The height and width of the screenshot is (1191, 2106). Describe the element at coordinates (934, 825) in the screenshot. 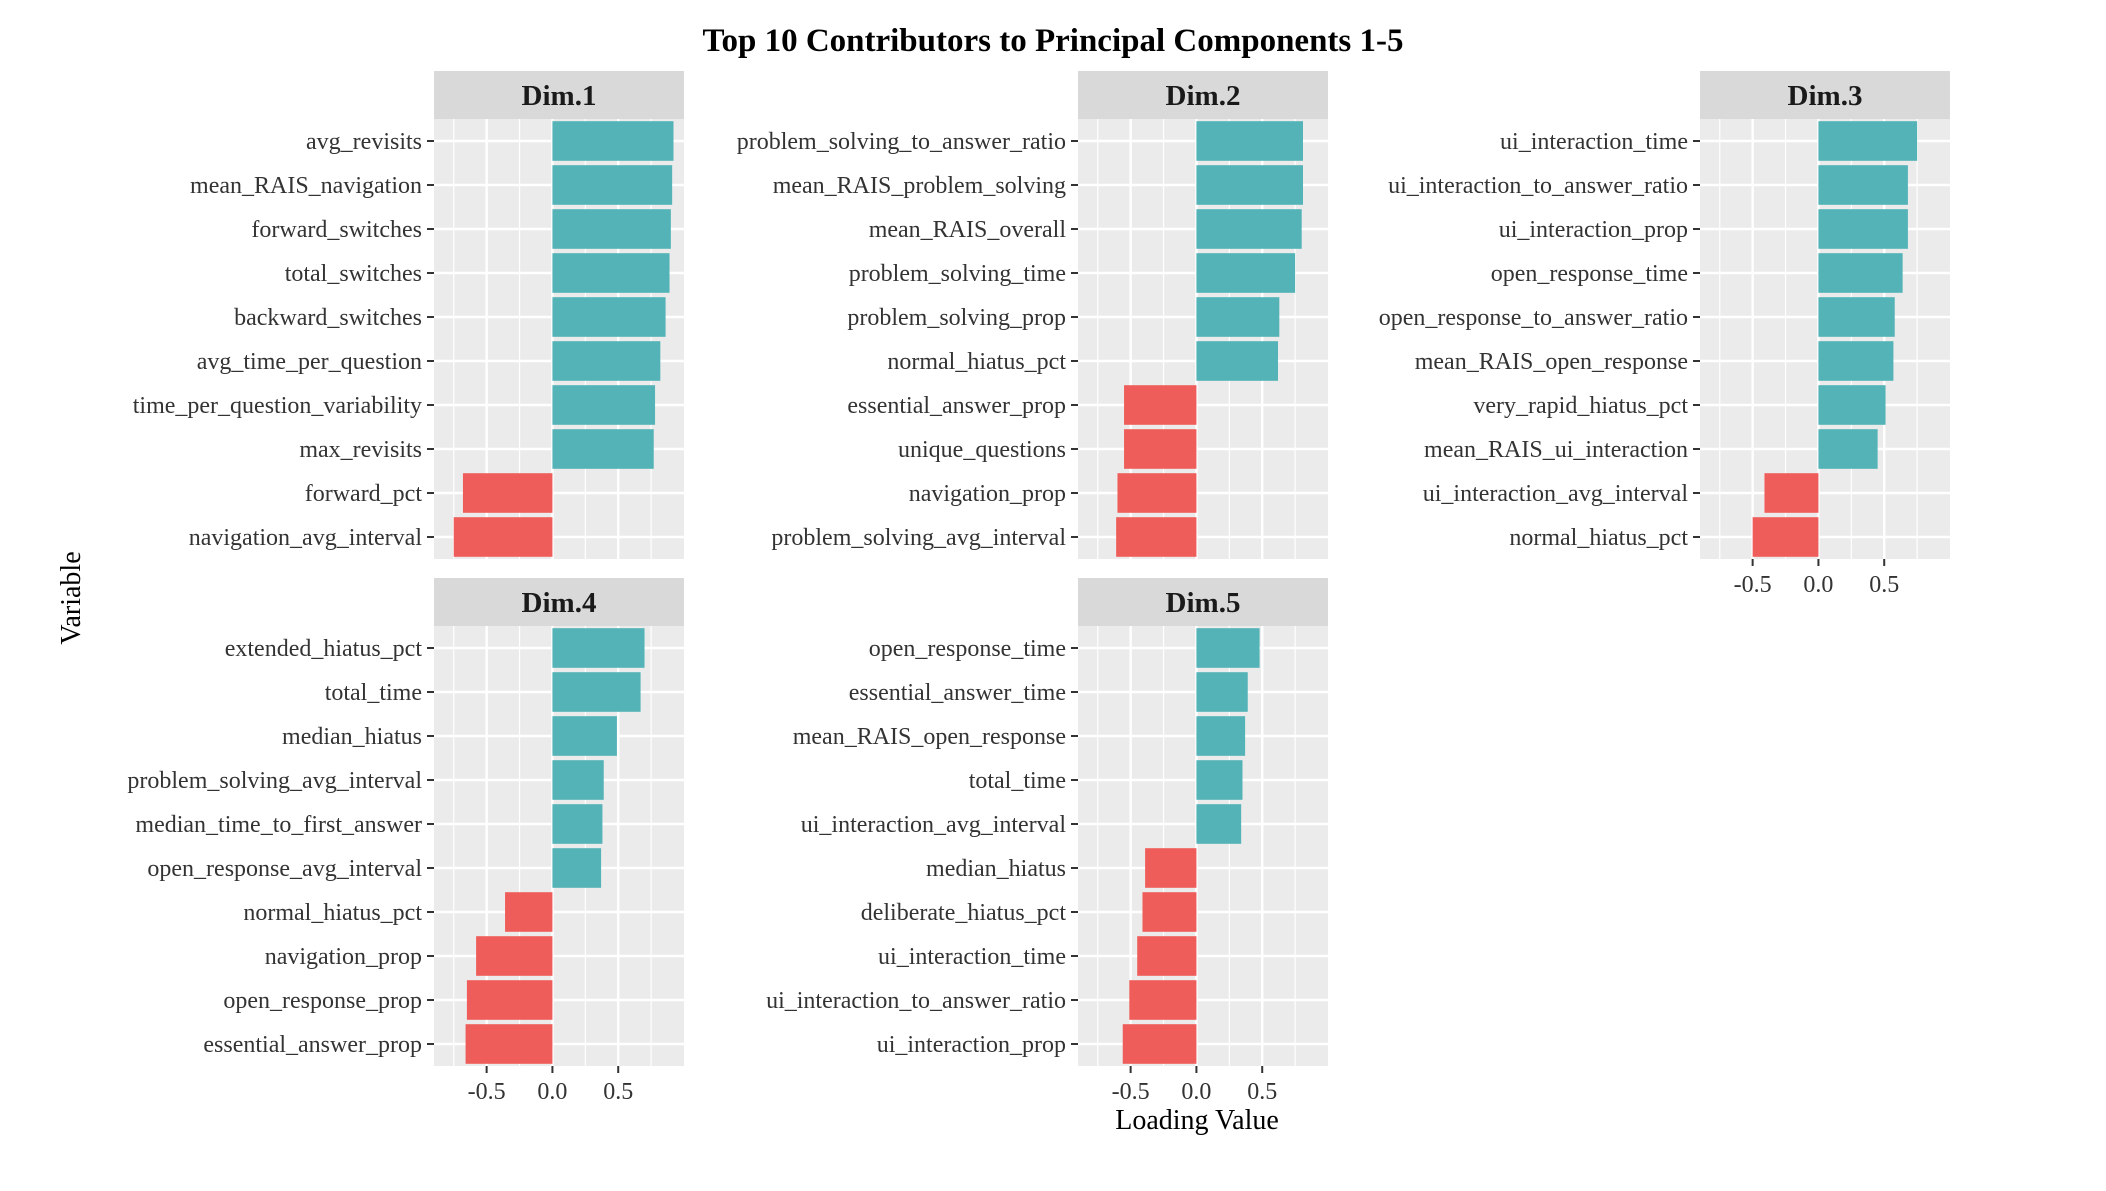

I see `y-tick-label: ui_interaction_avg_interval` at that location.